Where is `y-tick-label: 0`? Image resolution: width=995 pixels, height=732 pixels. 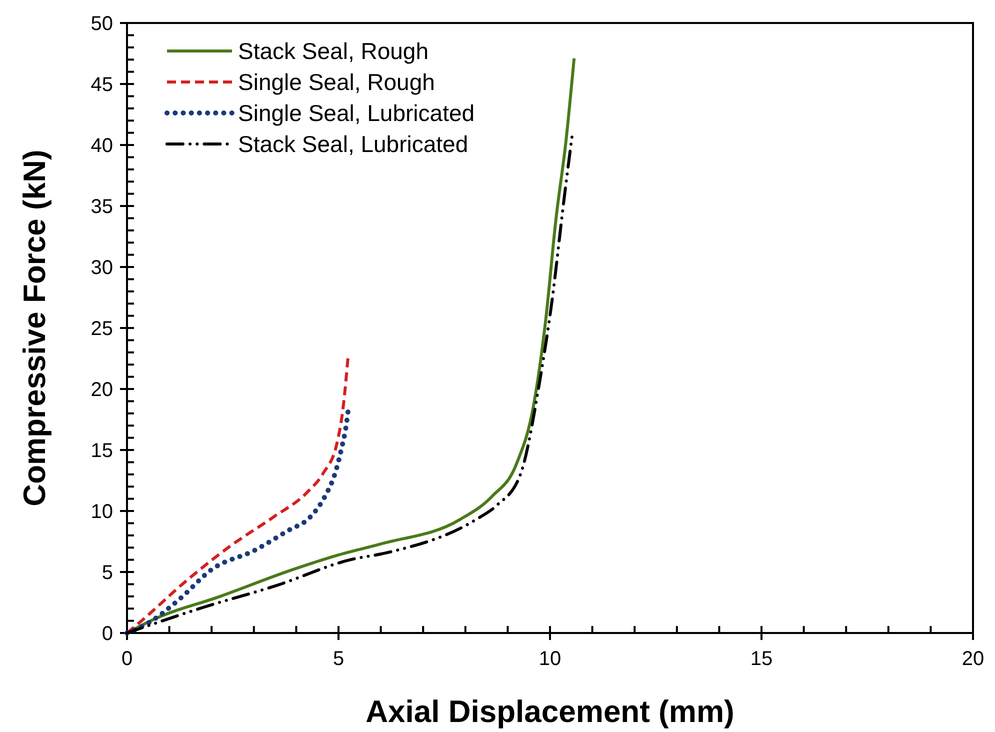
y-tick-label: 0 is located at coordinates (107, 634).